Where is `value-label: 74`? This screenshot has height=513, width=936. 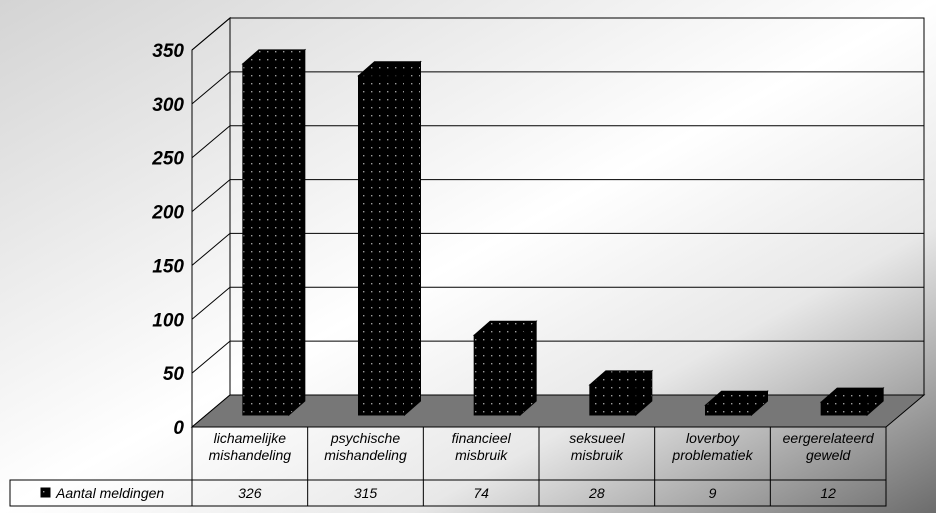 value-label: 74 is located at coordinates (481, 493).